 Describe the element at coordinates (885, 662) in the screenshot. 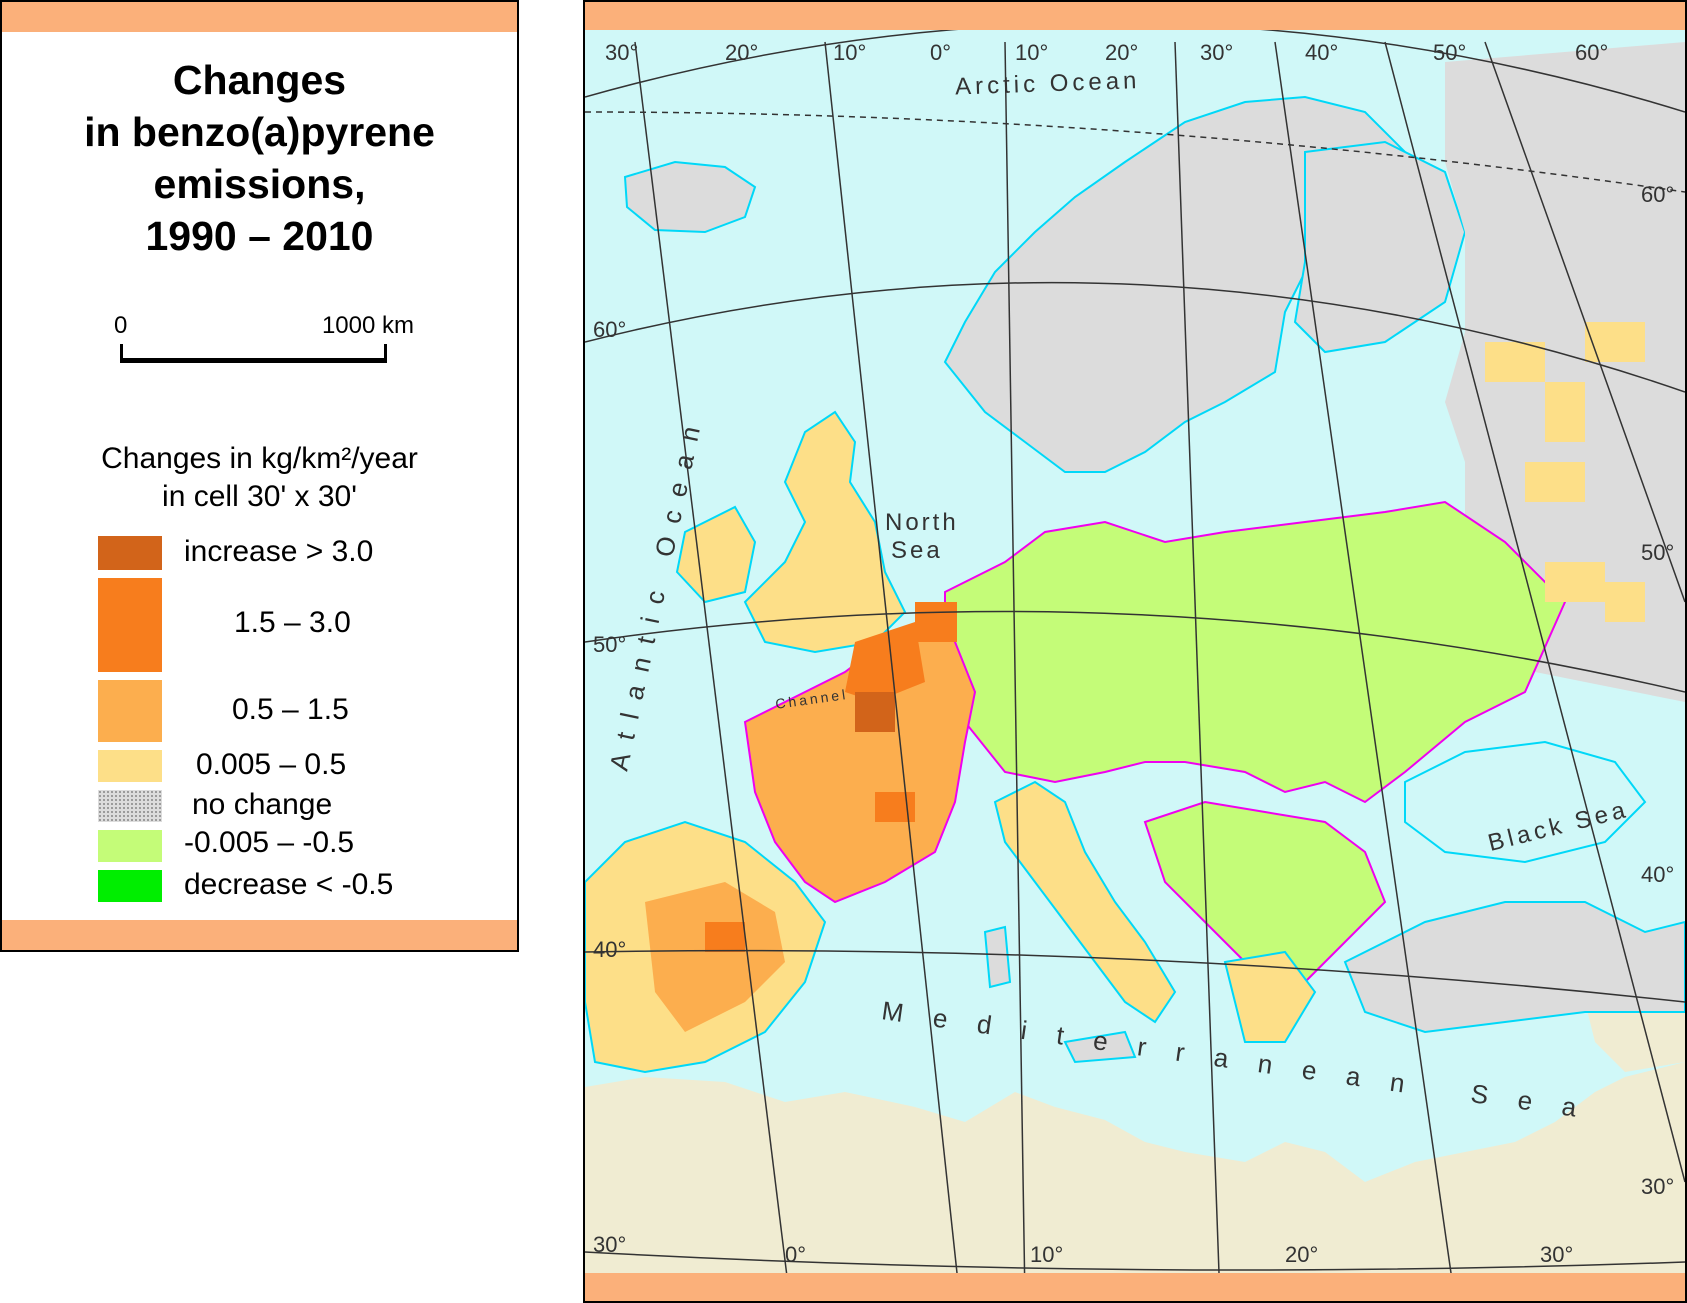

I see `benelux-hotspot` at that location.